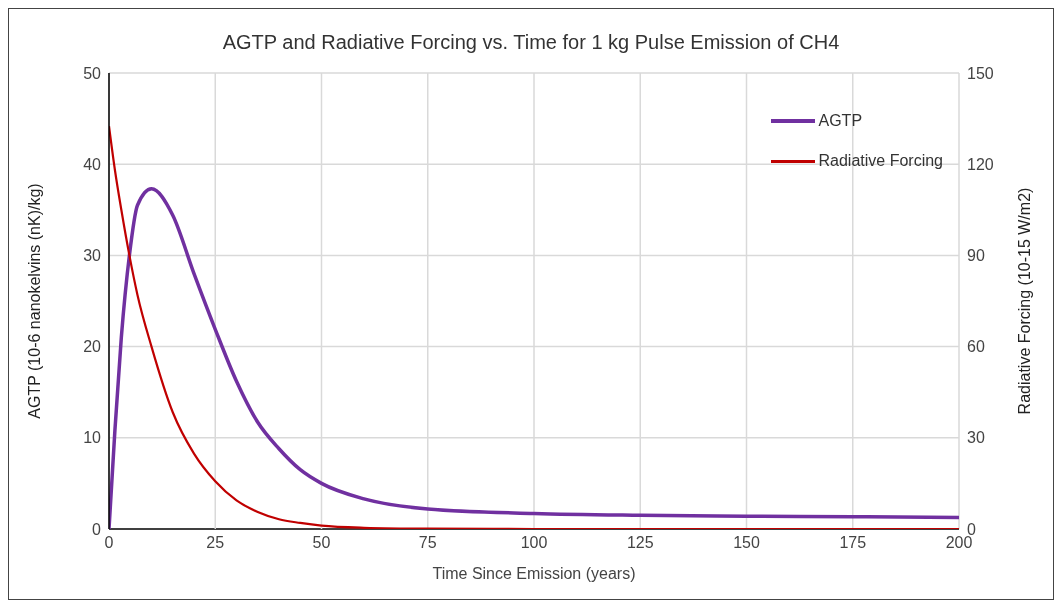 Image resolution: width=1062 pixels, height=607 pixels. What do you see at coordinates (531, 42) in the screenshot?
I see `chart-title: AGTP and Radiative Forcing vs. Time for 1 kg Pulse Emission of CH4` at bounding box center [531, 42].